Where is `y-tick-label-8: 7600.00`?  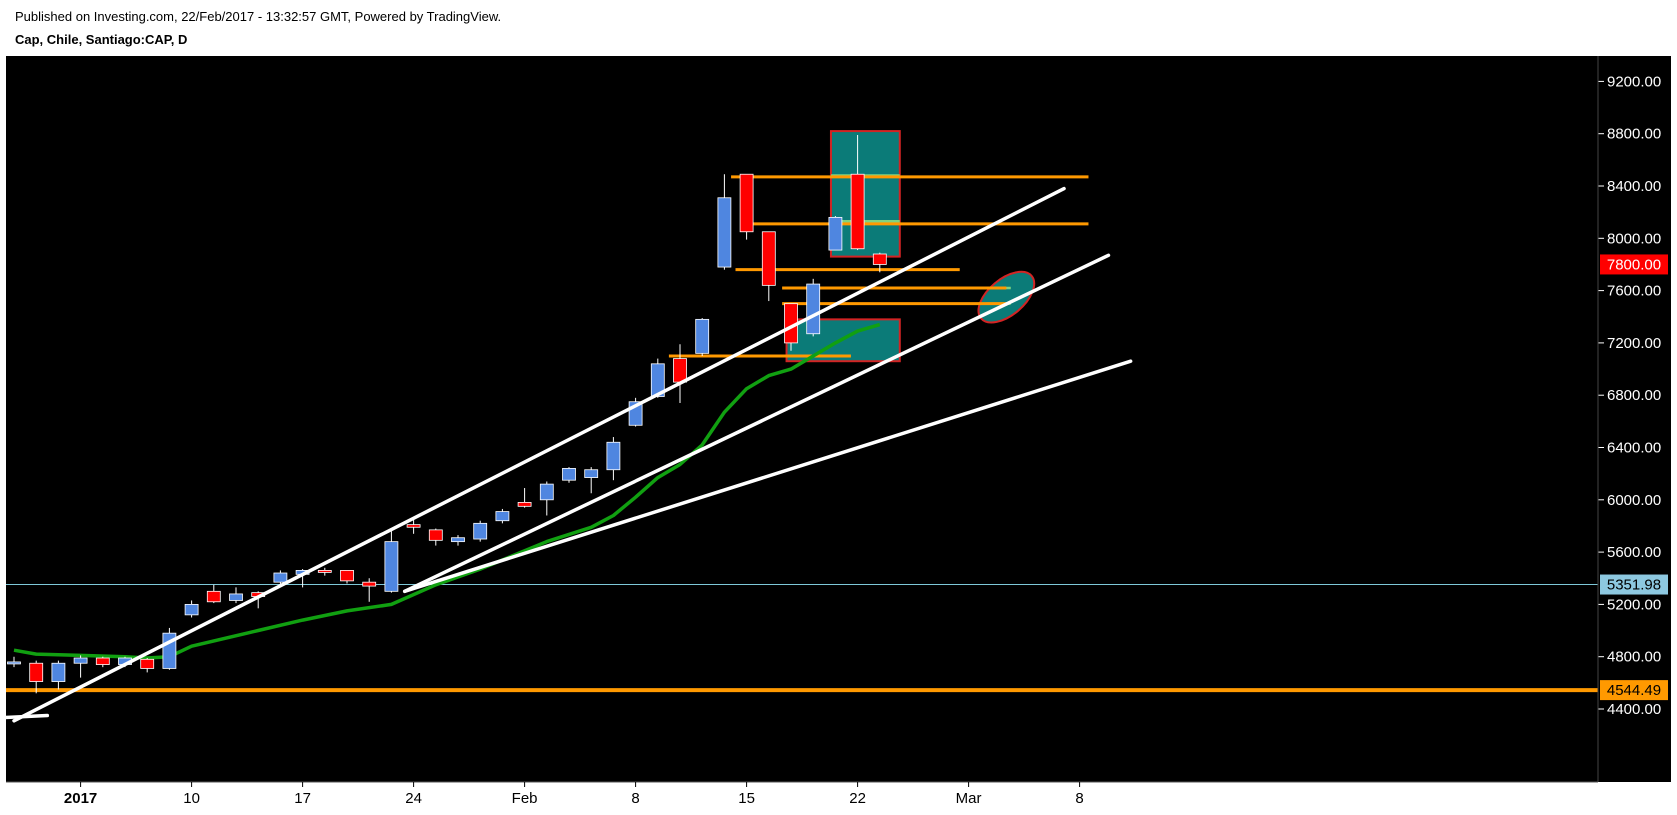 y-tick-label-8: 7600.00 is located at coordinates (1634, 291).